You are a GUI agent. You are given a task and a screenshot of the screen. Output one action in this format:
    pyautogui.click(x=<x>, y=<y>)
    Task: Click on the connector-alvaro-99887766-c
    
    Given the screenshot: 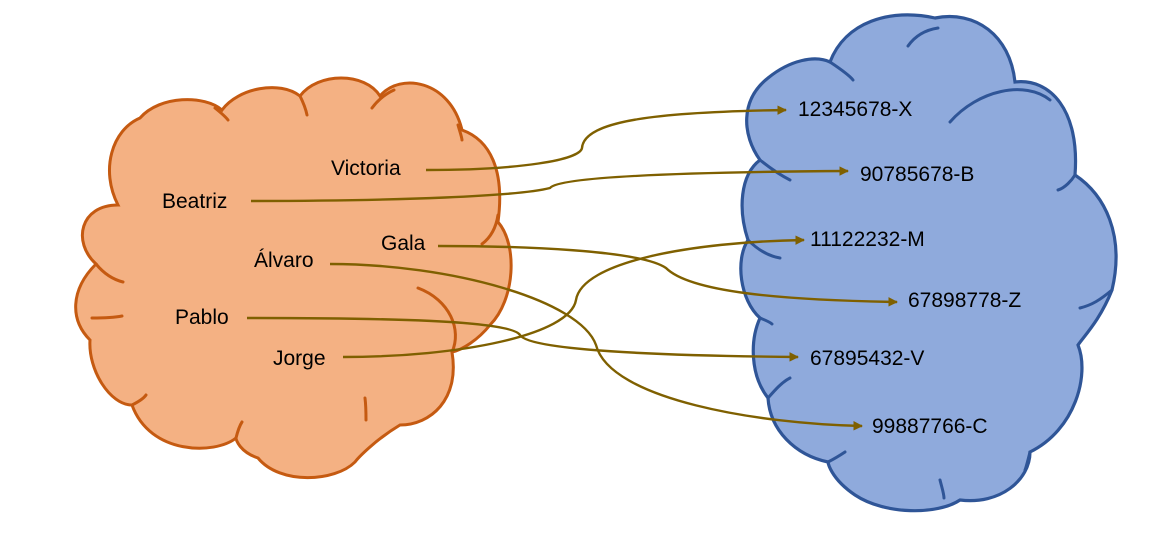 What is the action you would take?
    pyautogui.click(x=596, y=346)
    